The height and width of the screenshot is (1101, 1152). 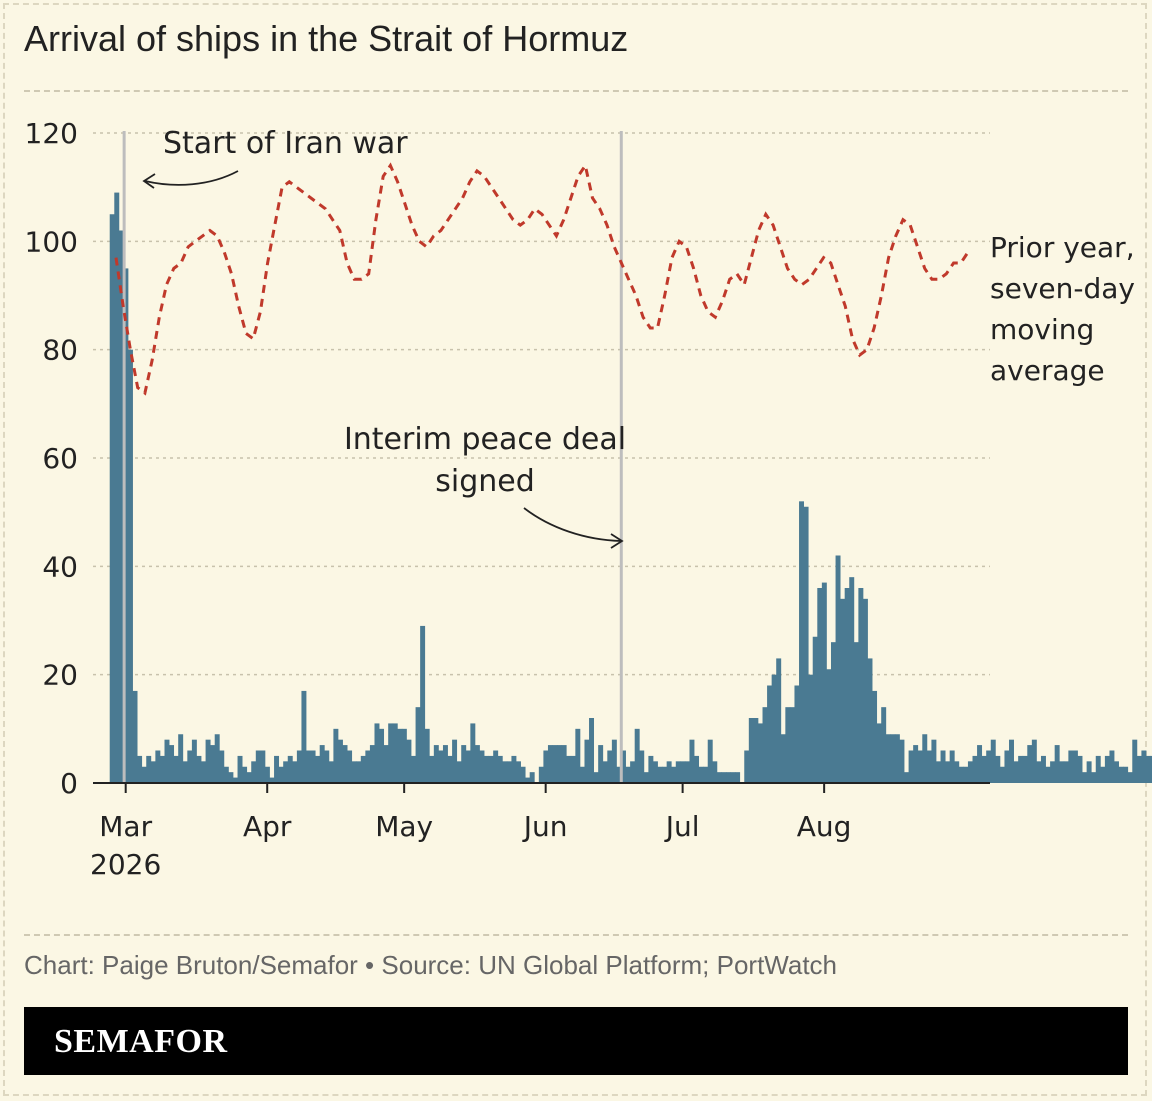 What do you see at coordinates (326, 38) in the screenshot?
I see `chart-title: Arrival of ships in the Strait of Hormuz` at bounding box center [326, 38].